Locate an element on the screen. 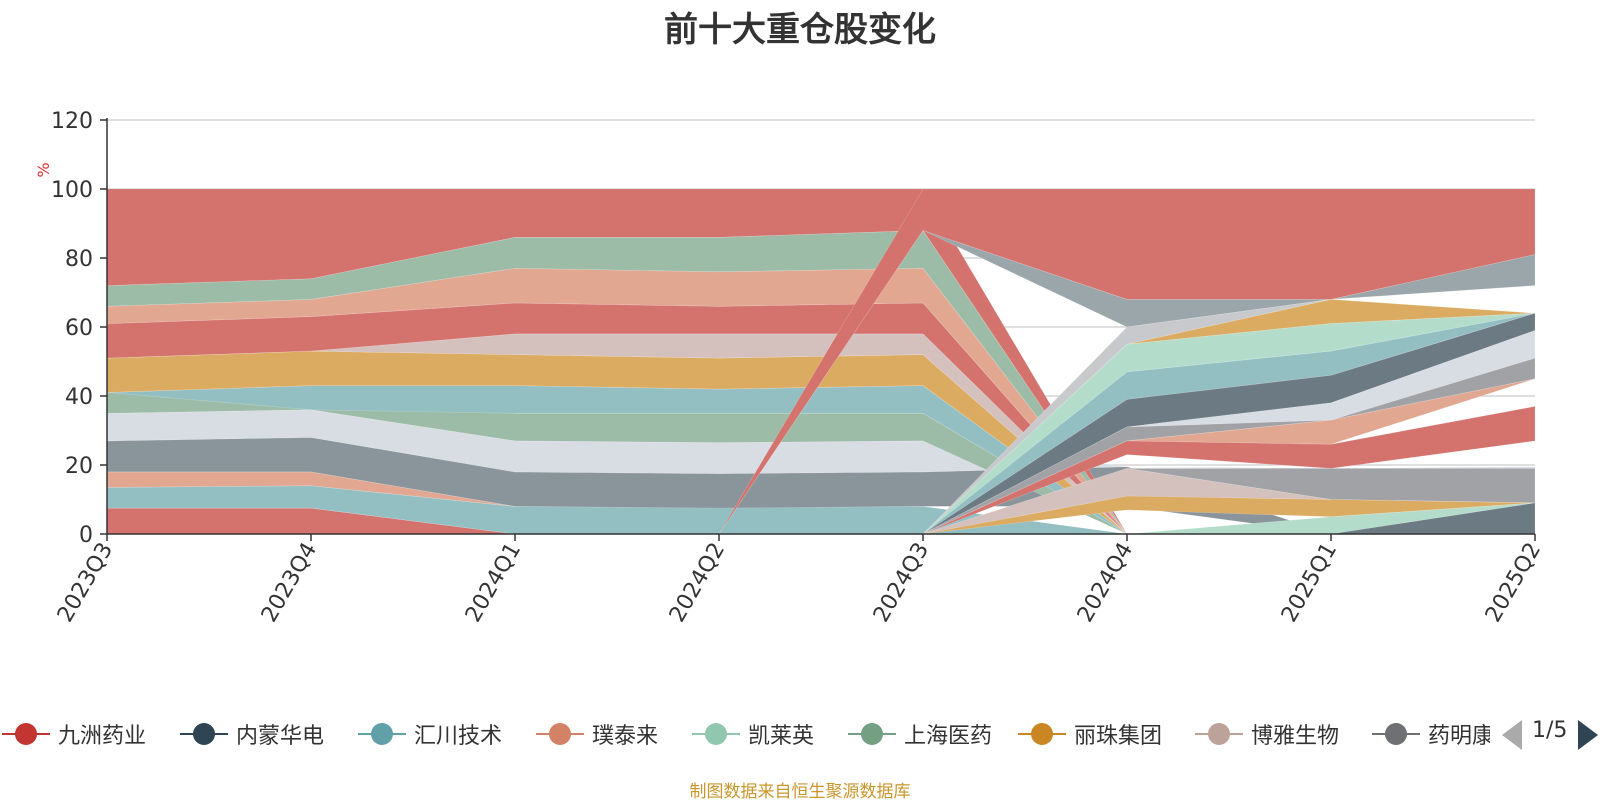 This screenshot has width=1600, height=802. legend: 九洲药业 内蒙华电 汇川技术 璞泰来 凯莱英 上海医药 丽珠集团 博雅生物 药明康德 is located at coordinates (745, 735).